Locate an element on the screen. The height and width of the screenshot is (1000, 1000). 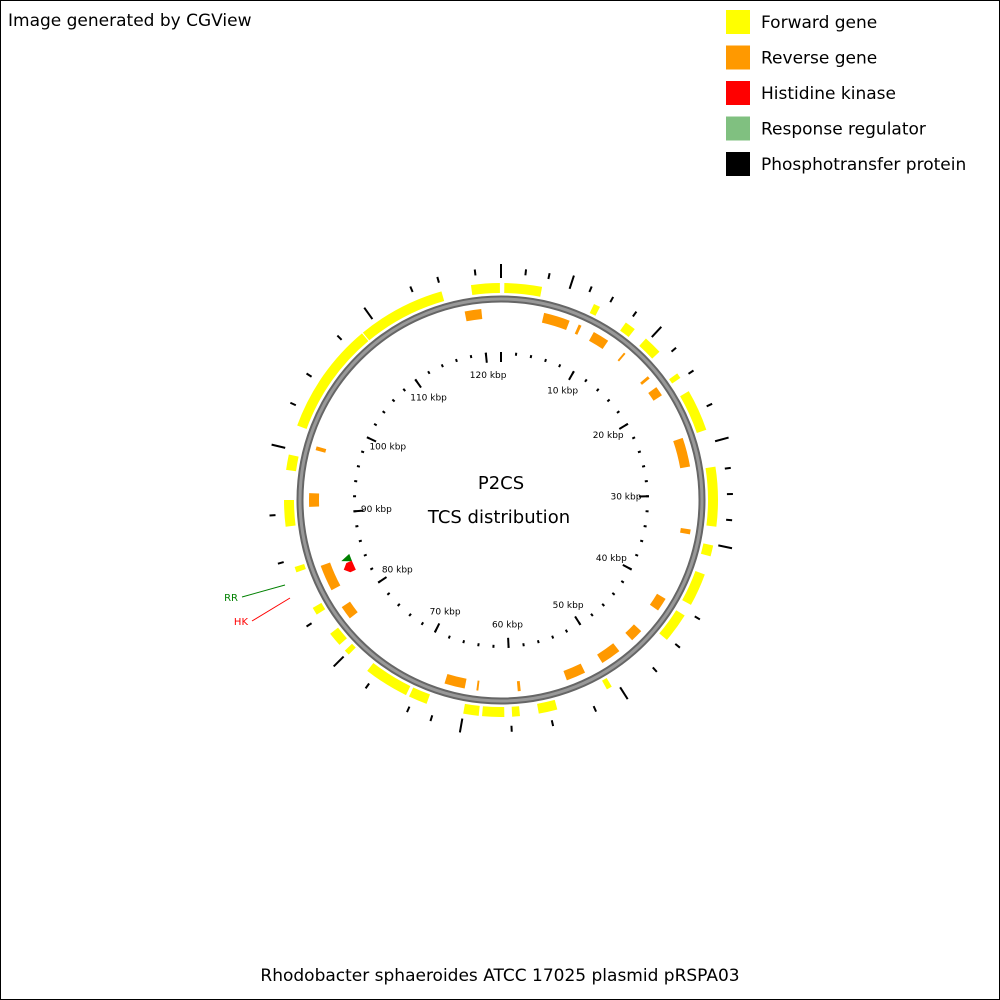
tick-label: 30 kbp is located at coordinates (625, 497).